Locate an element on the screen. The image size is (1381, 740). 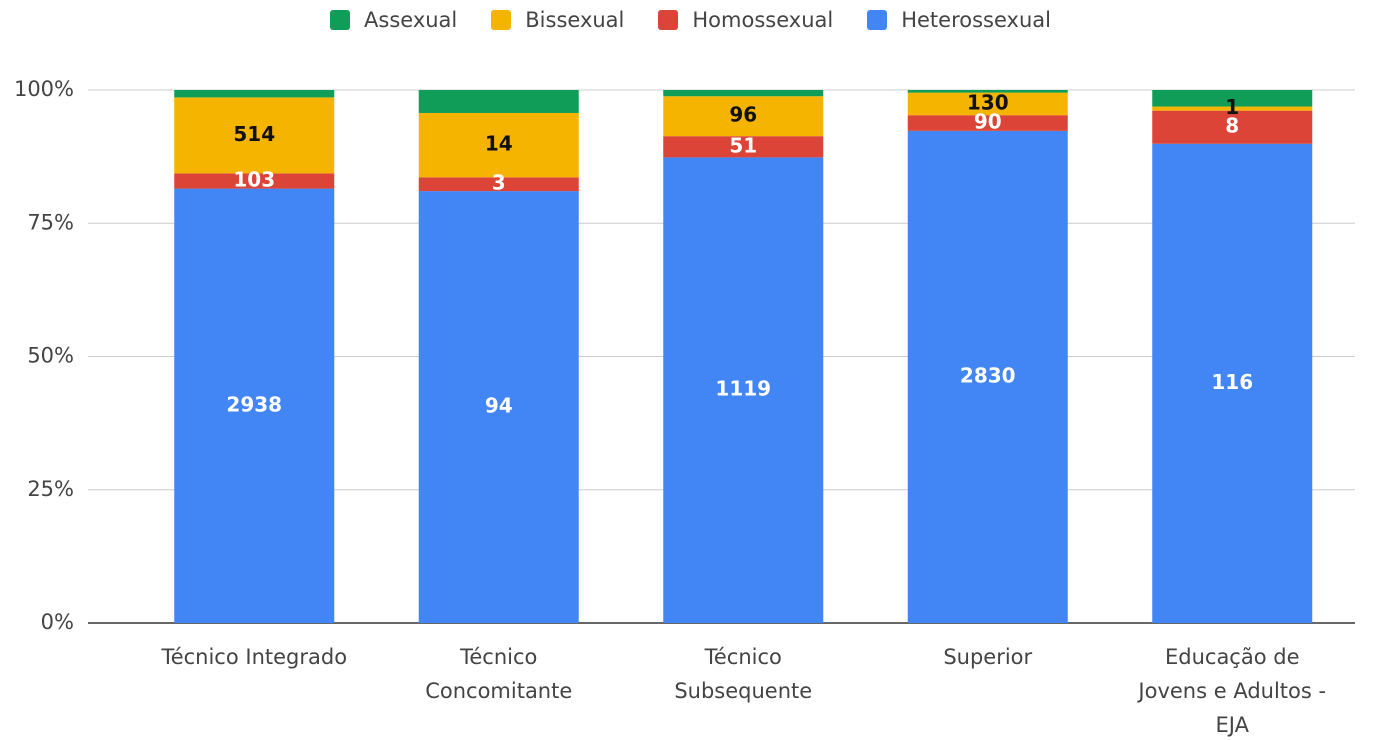
data-label: 103 is located at coordinates (254, 180).